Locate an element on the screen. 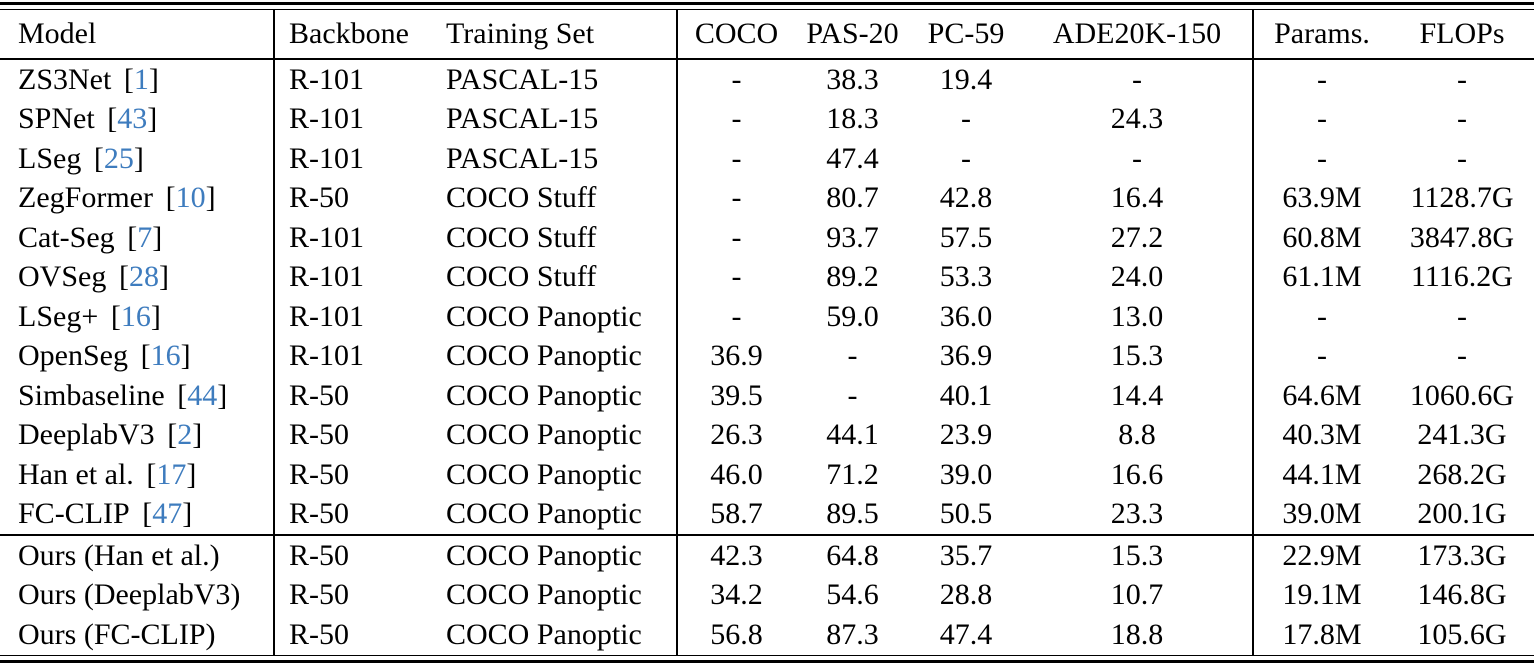 This screenshot has width=1534, height=671. citation: [1] is located at coordinates (141, 79).